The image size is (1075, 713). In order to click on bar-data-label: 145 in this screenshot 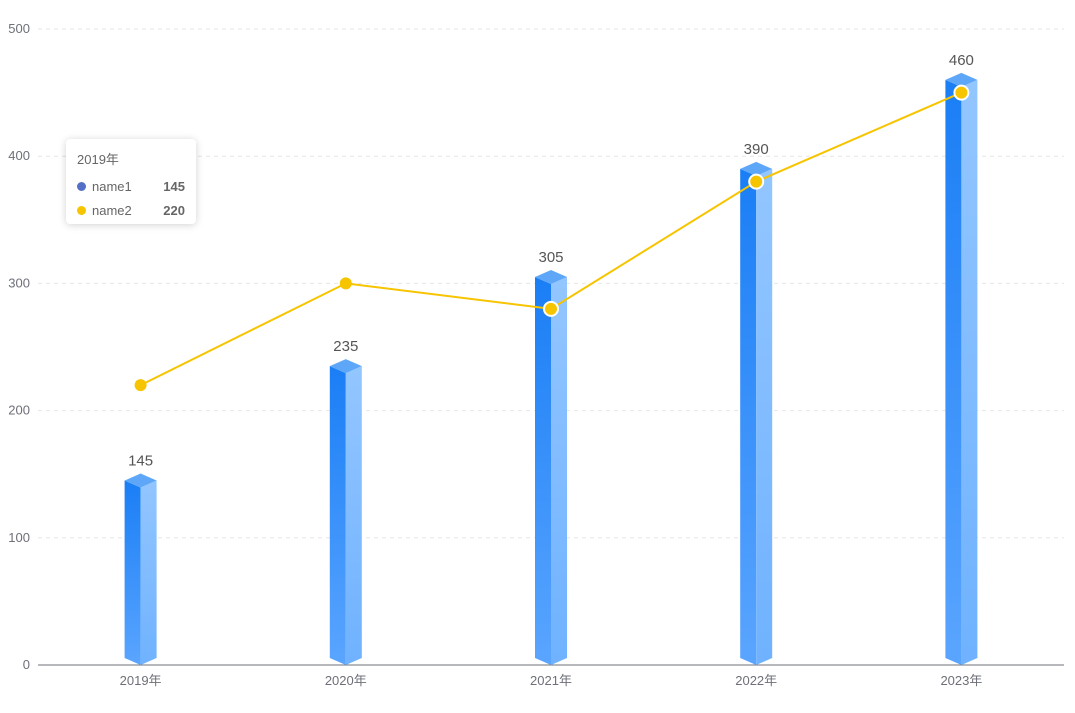, I will do `click(140, 461)`.